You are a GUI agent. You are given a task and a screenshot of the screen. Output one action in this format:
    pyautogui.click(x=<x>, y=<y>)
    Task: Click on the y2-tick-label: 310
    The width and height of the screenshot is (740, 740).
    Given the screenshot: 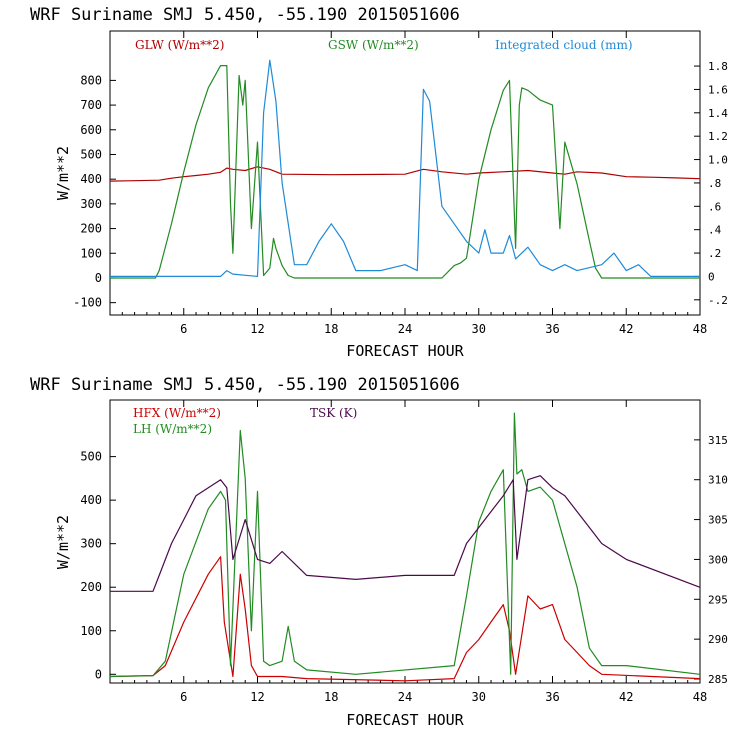 What is the action you would take?
    pyautogui.click(x=718, y=480)
    